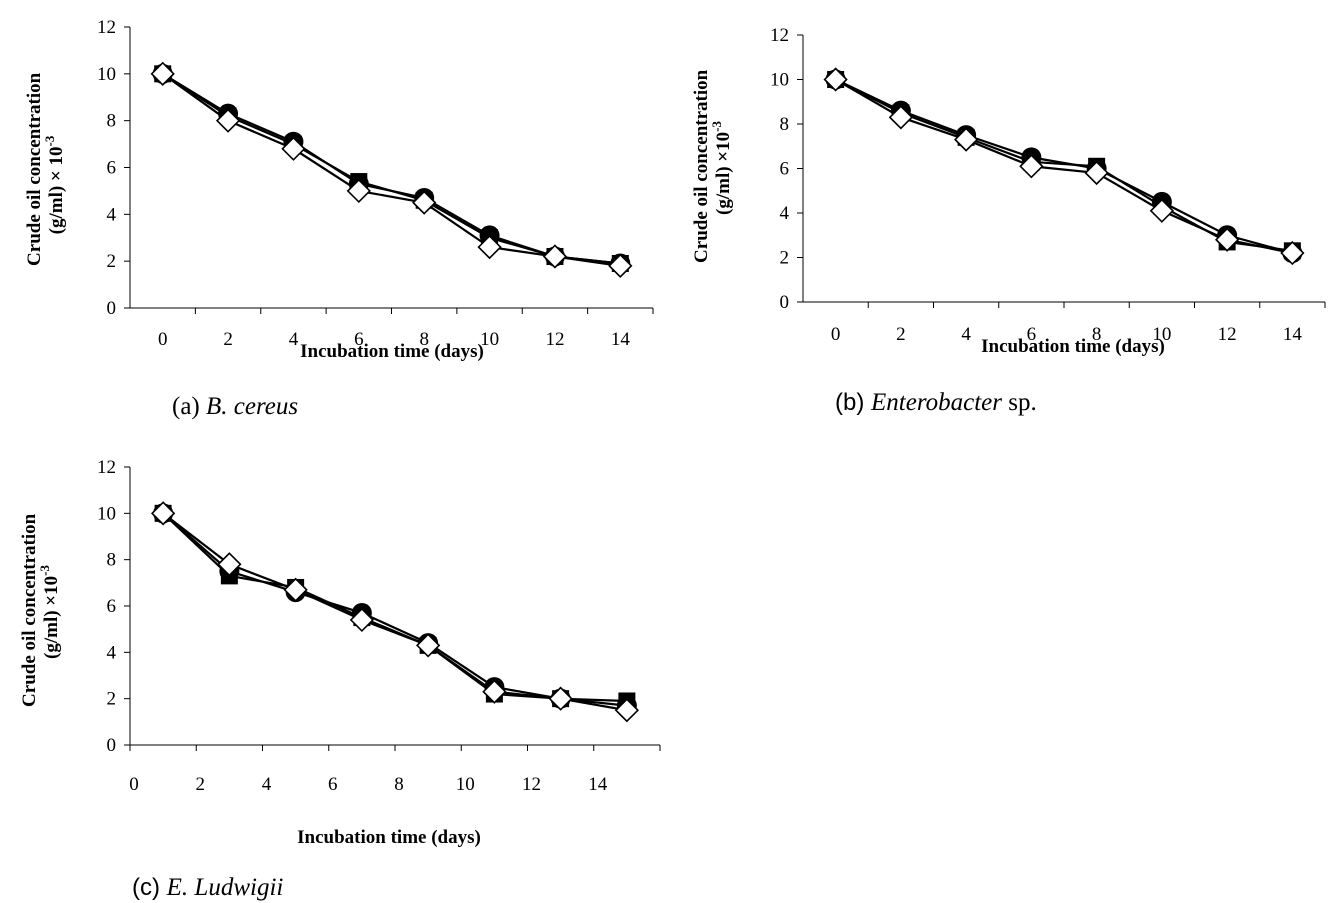 The height and width of the screenshot is (903, 1335). What do you see at coordinates (189, 406) in the screenshot?
I see `caption-prefix: (a)` at bounding box center [189, 406].